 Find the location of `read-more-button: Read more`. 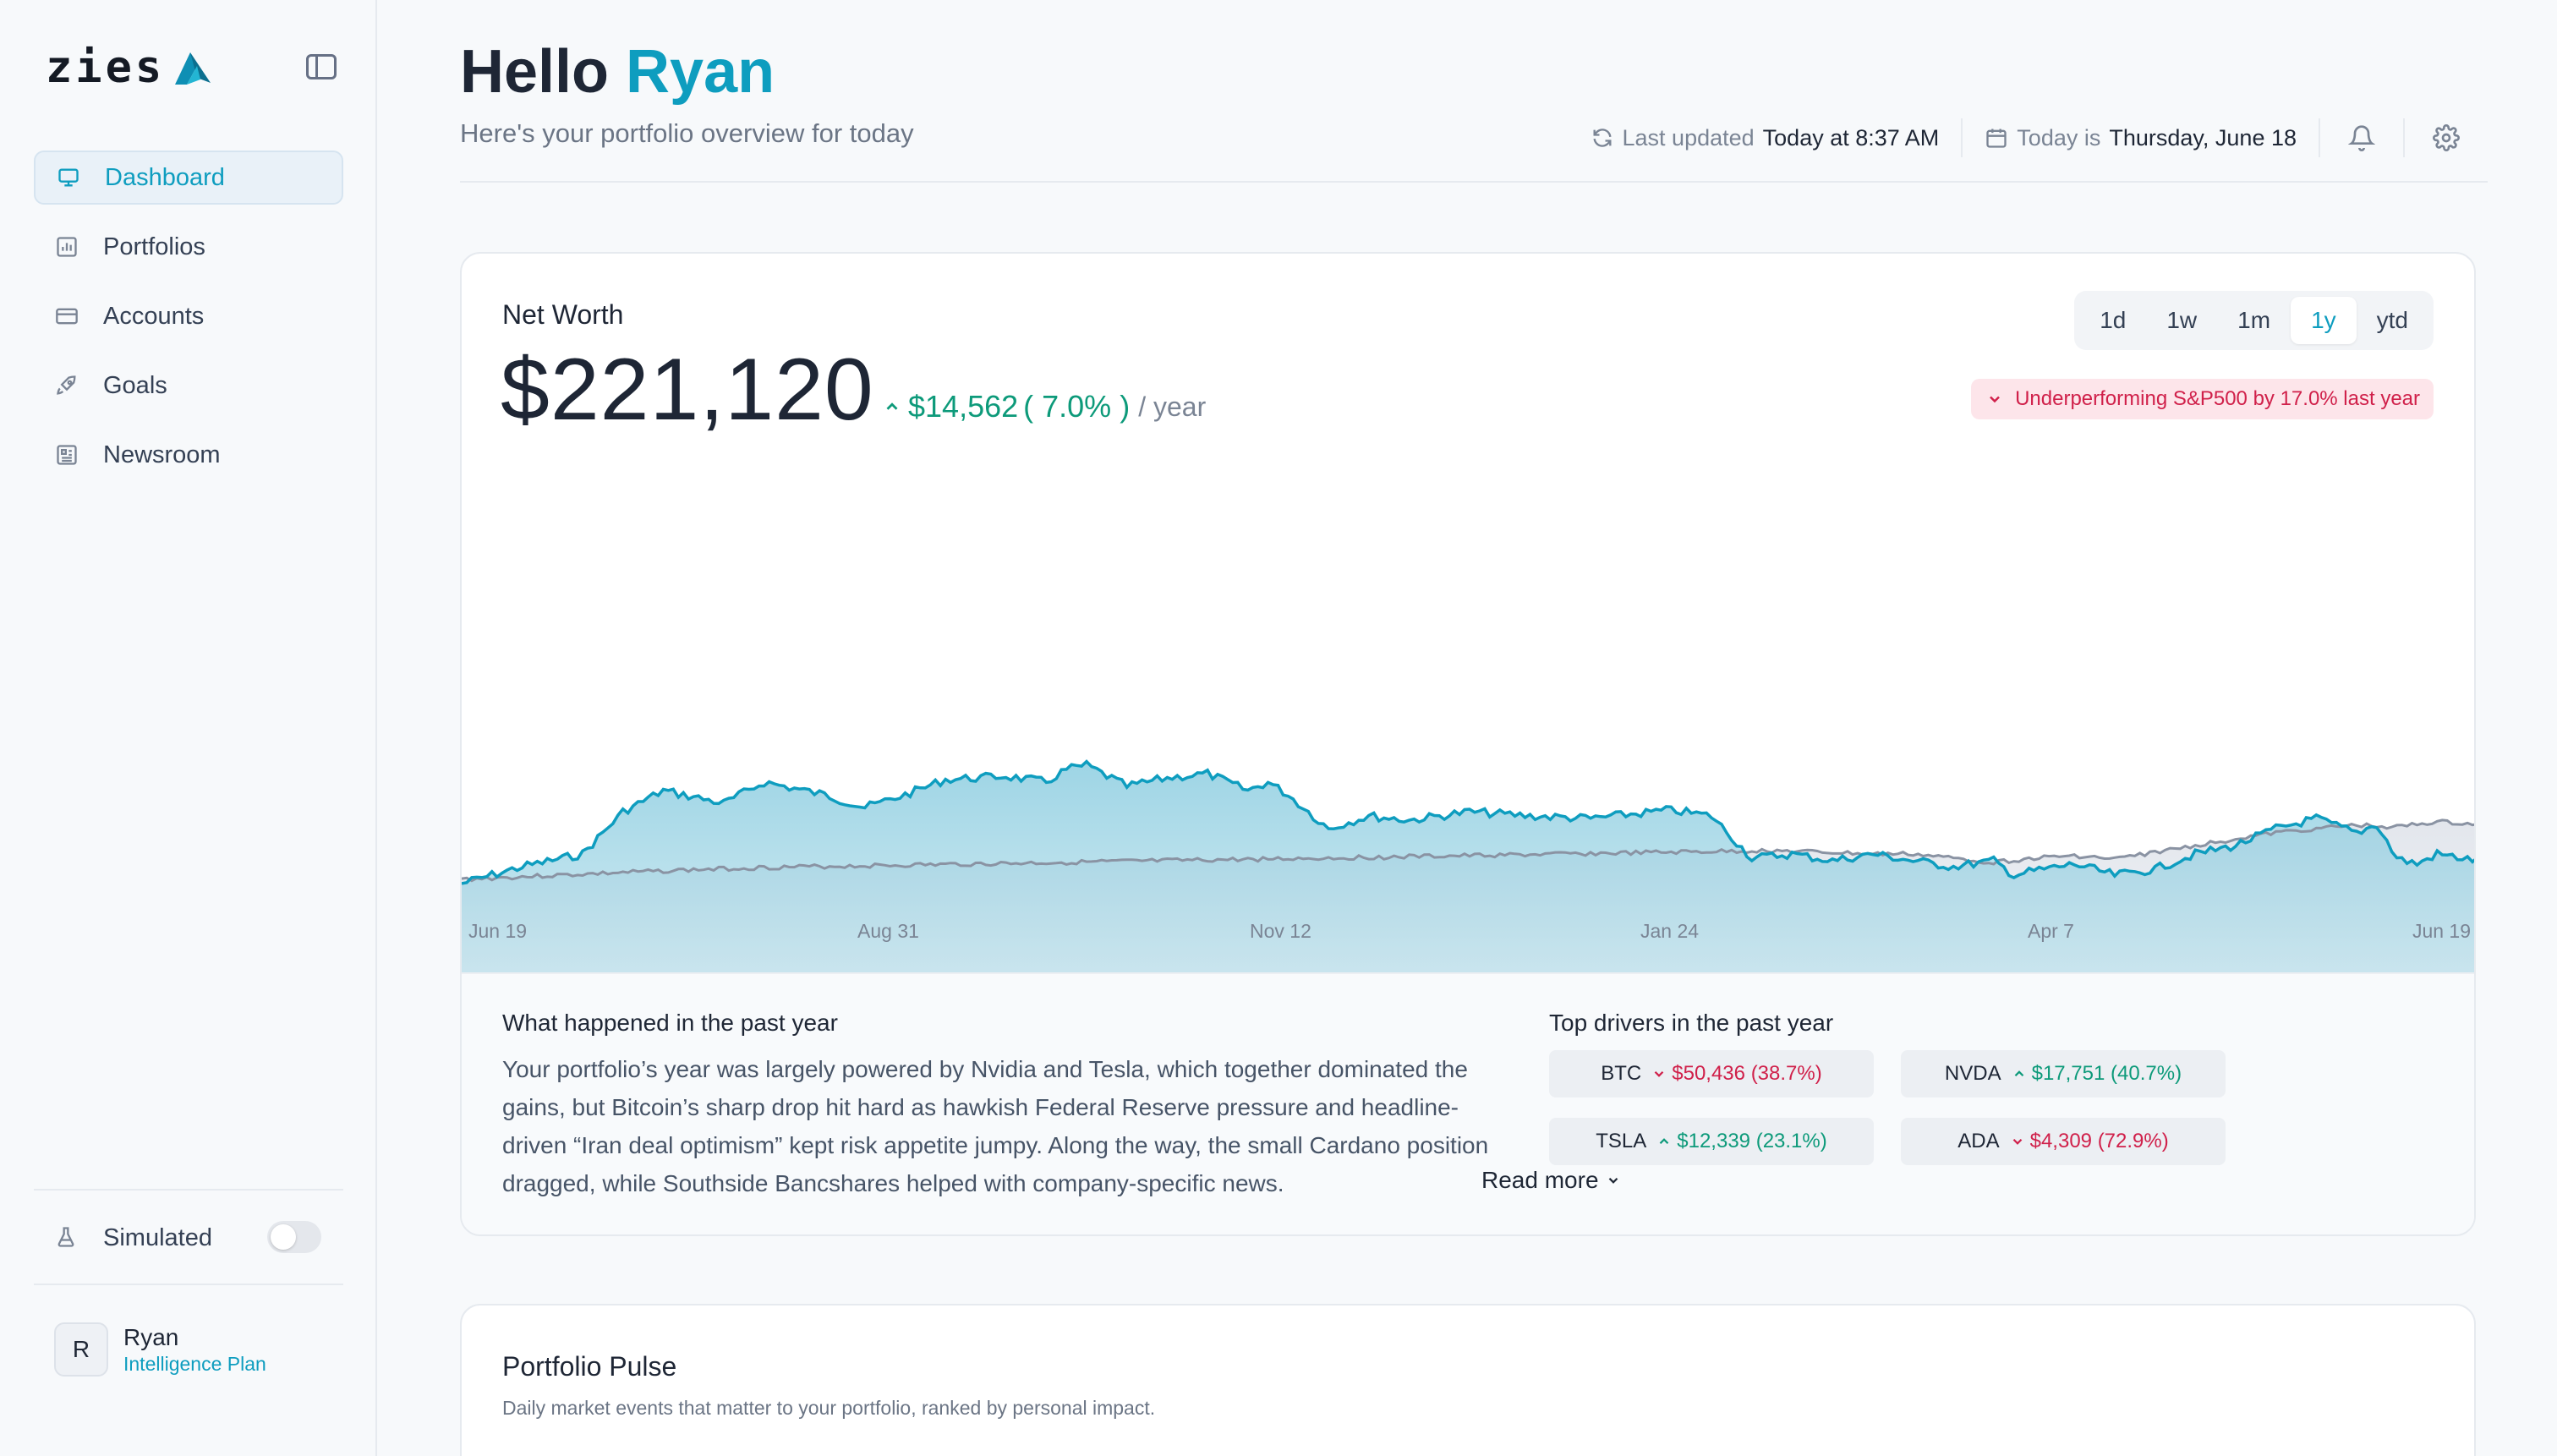

read-more-button: Read more is located at coordinates (1534, 1180).